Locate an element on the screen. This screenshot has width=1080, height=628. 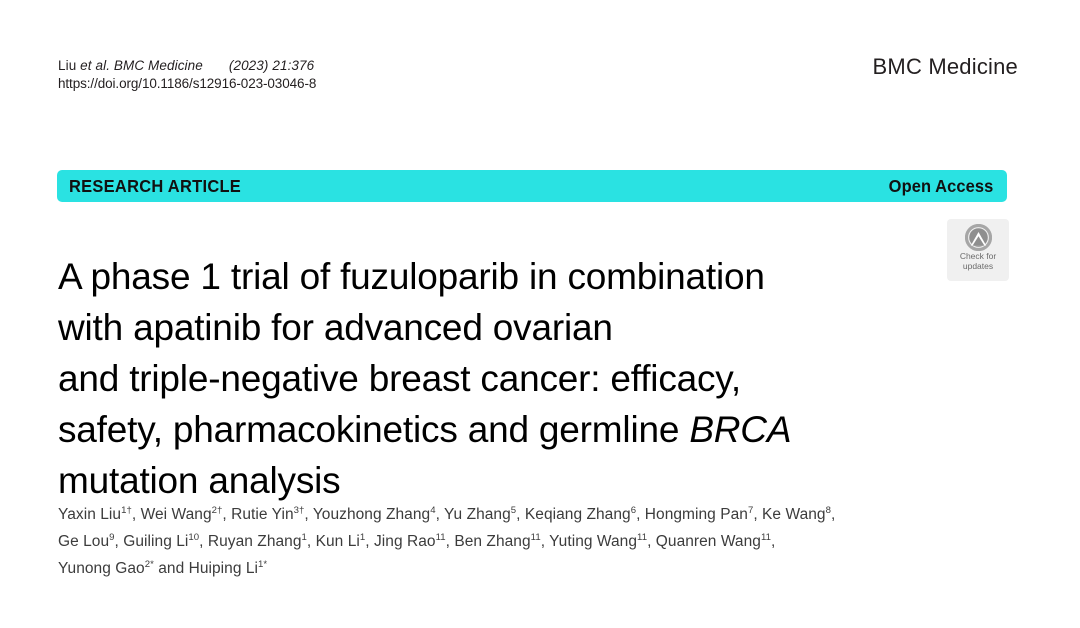
author-name: Kun Li is located at coordinates (337, 541).